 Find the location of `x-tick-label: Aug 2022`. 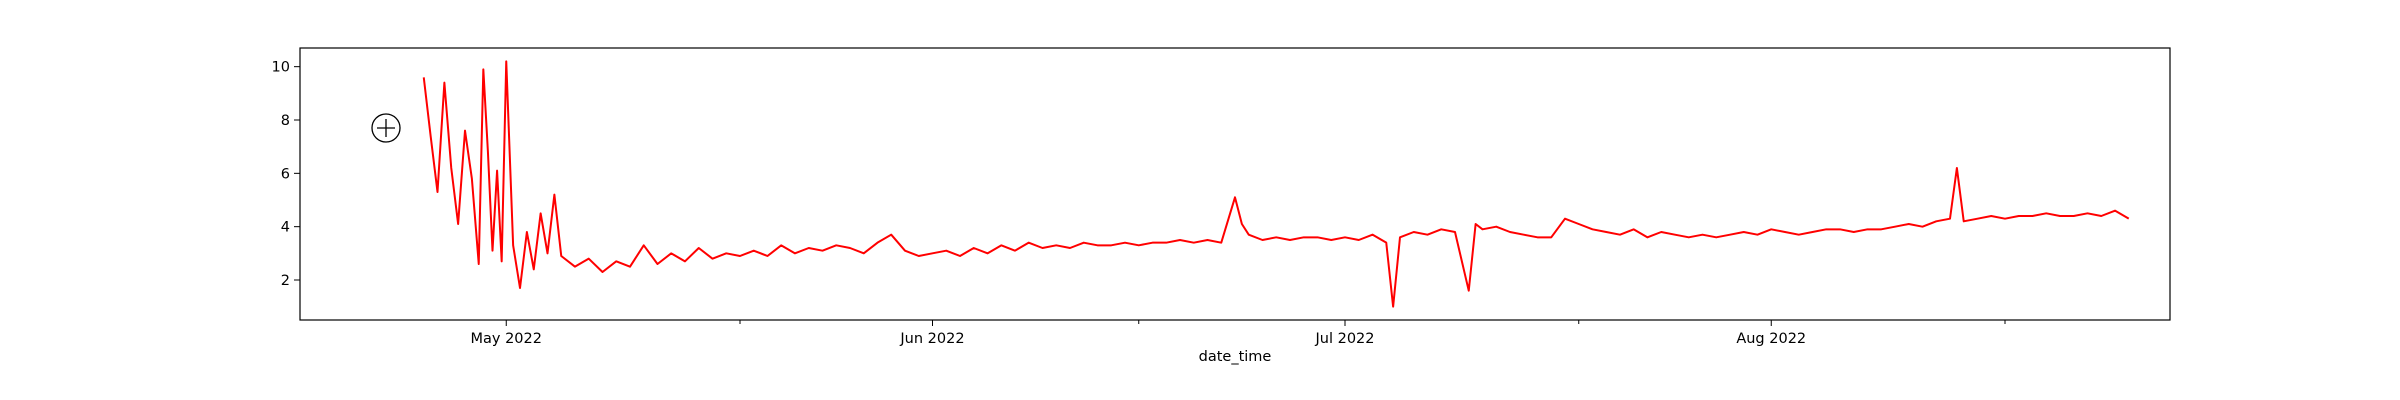

x-tick-label: Aug 2022 is located at coordinates (1771, 339).